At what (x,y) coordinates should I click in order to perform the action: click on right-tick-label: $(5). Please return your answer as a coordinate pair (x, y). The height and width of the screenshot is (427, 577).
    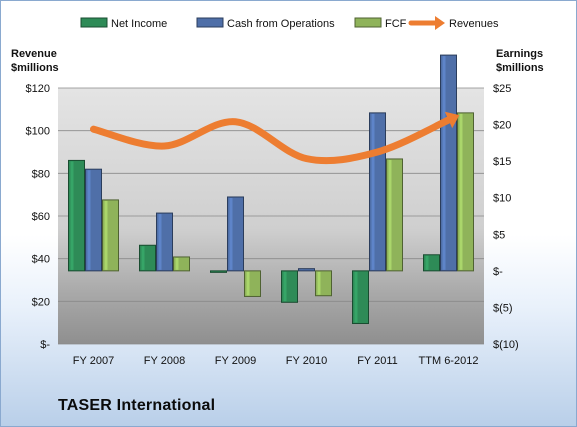
    Looking at the image, I should click on (503, 308).